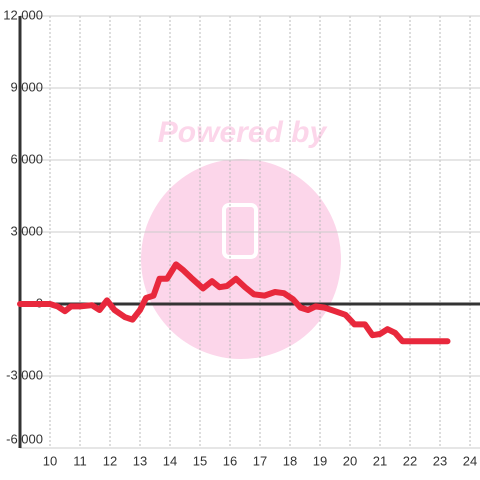 The image size is (480, 480). What do you see at coordinates (50, 460) in the screenshot?
I see `x-tick-label: 10` at bounding box center [50, 460].